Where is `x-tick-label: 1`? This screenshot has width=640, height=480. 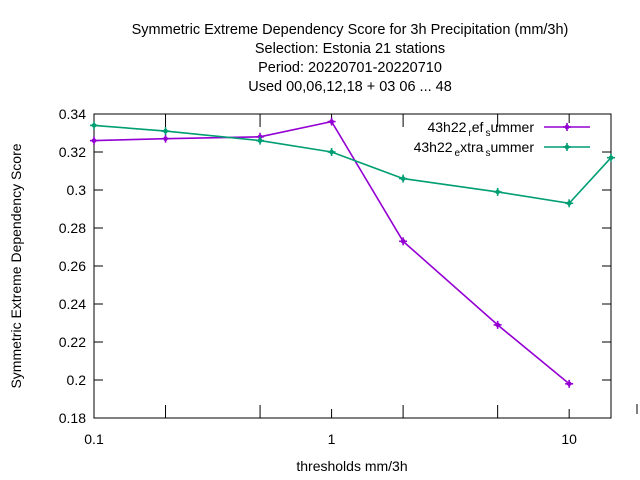 x-tick-label: 1 is located at coordinates (332, 439).